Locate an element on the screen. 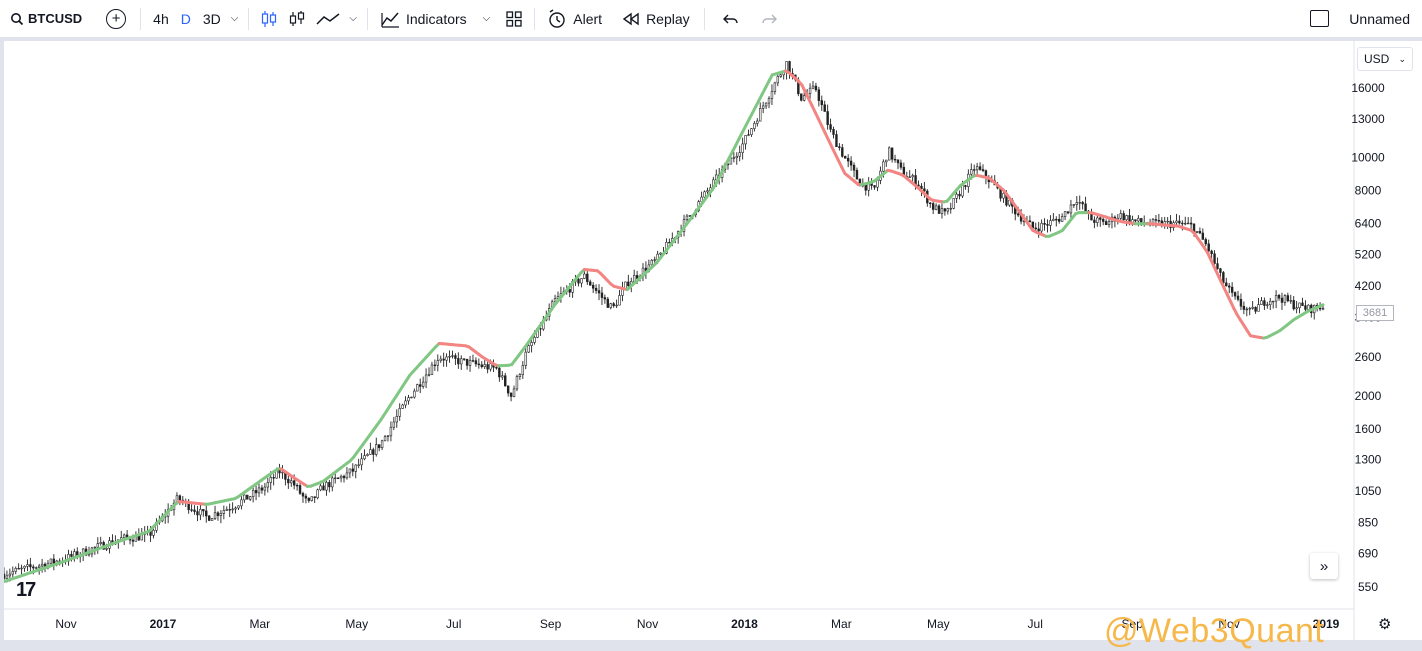 Image resolution: width=1422 pixels, height=651 pixels. interval-d: D is located at coordinates (186, 18).